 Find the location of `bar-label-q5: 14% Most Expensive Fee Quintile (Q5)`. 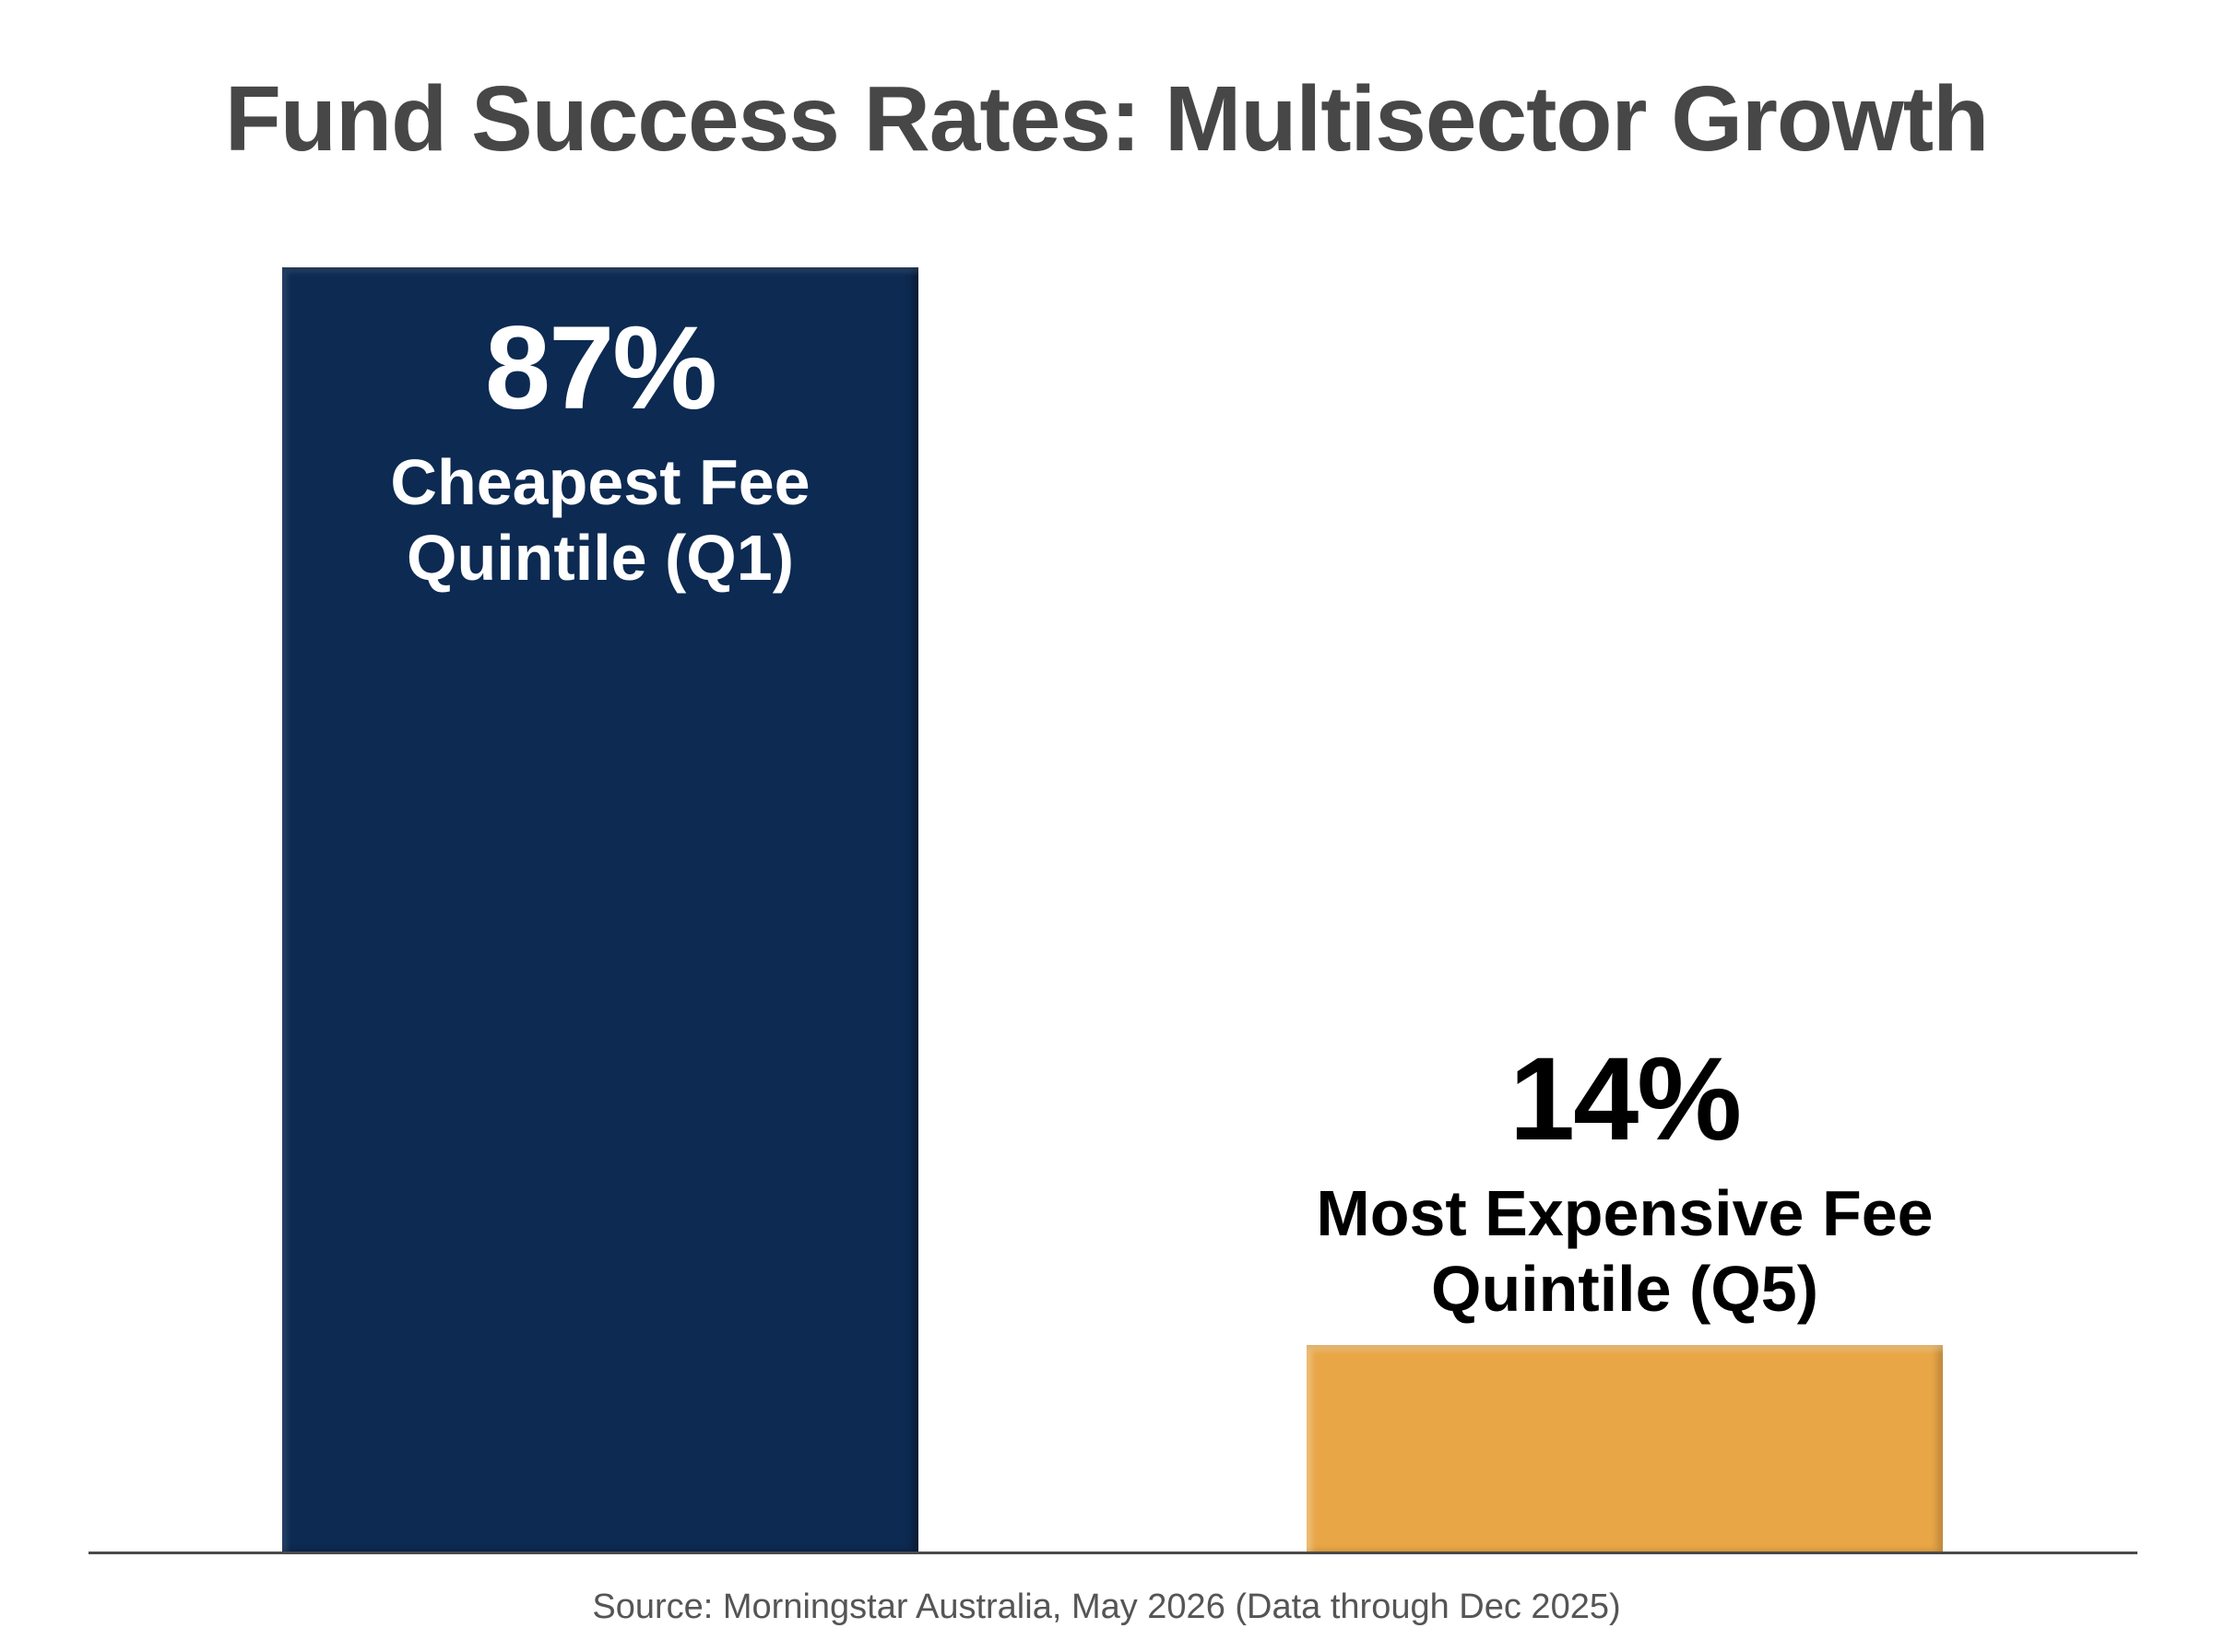

bar-label-q5: 14% Most Expensive Fee Quintile (Q5) is located at coordinates (1624, 1181).